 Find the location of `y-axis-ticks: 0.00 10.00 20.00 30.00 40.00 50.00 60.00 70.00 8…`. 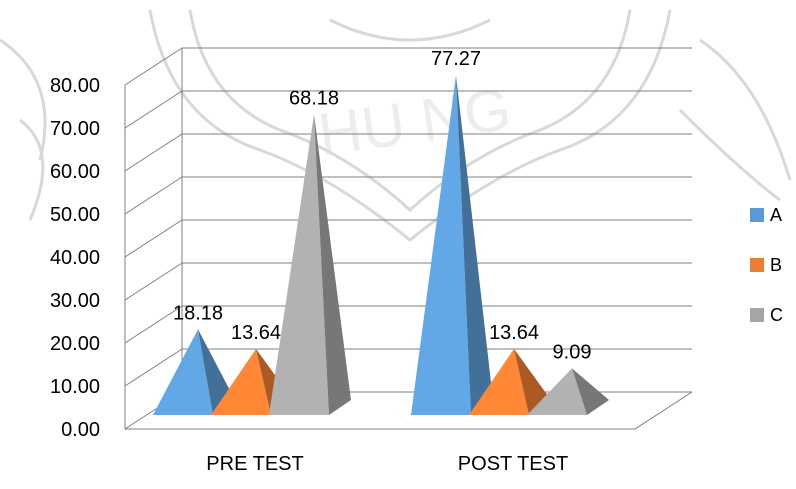

y-axis-ticks: 0.00 10.00 20.00 30.00 40.00 50.00 60.00 70.00 8… is located at coordinates (75, 258).